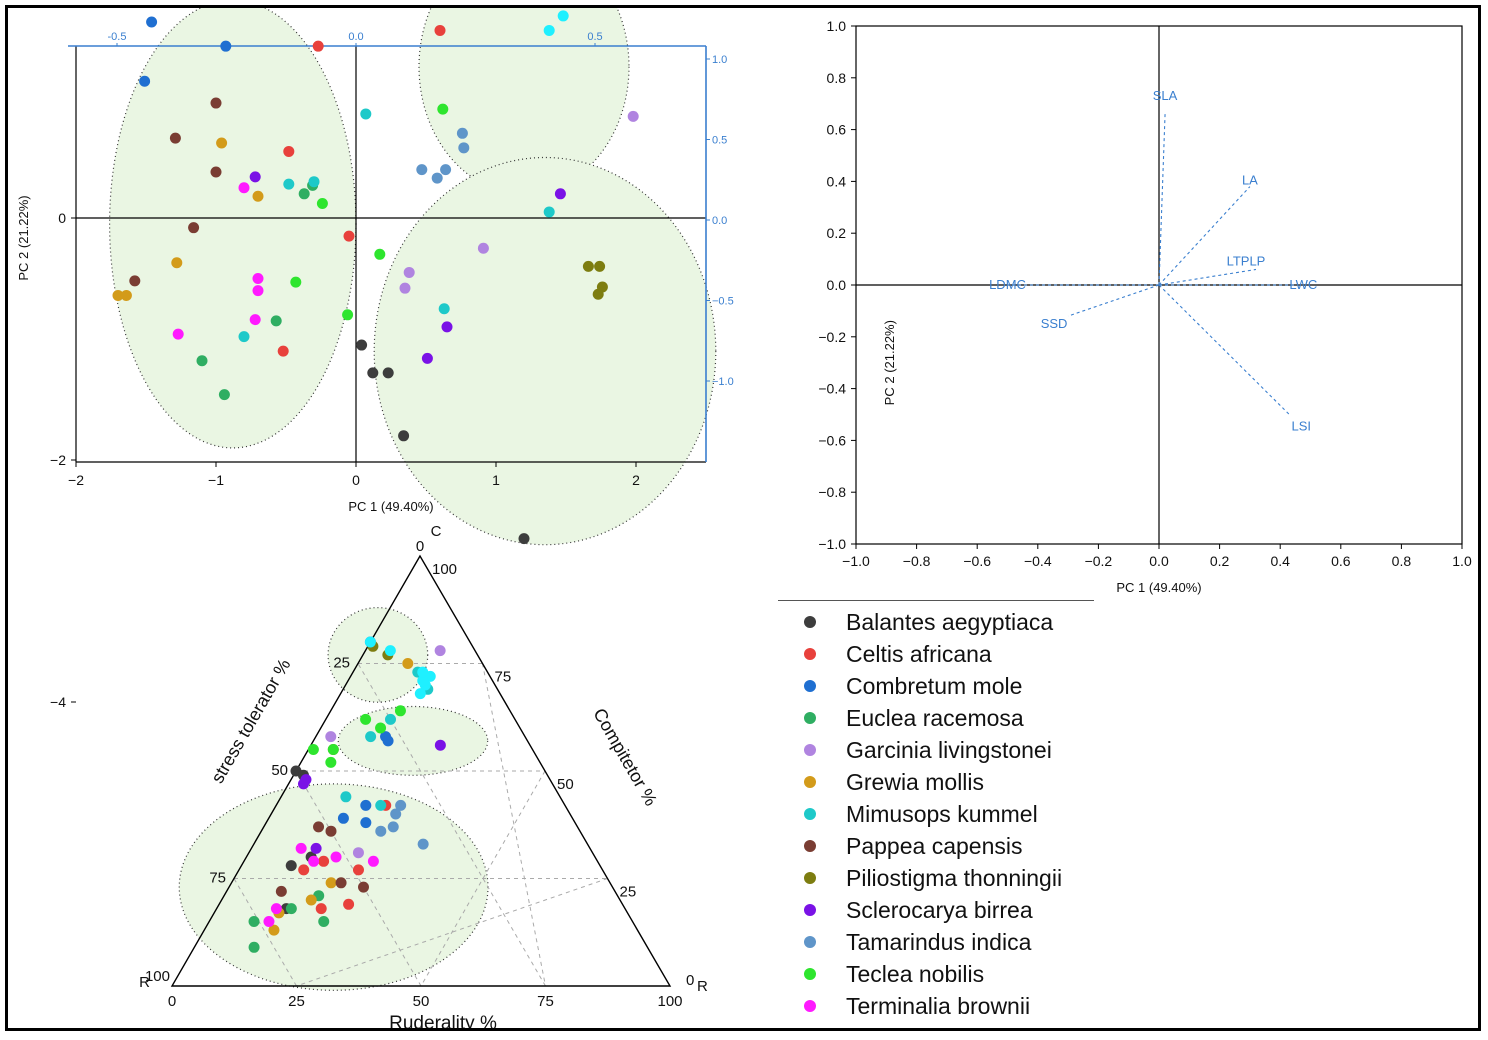  What do you see at coordinates (949, 749) in the screenshot?
I see `legend-label: Garcinia livingstonei` at bounding box center [949, 749].